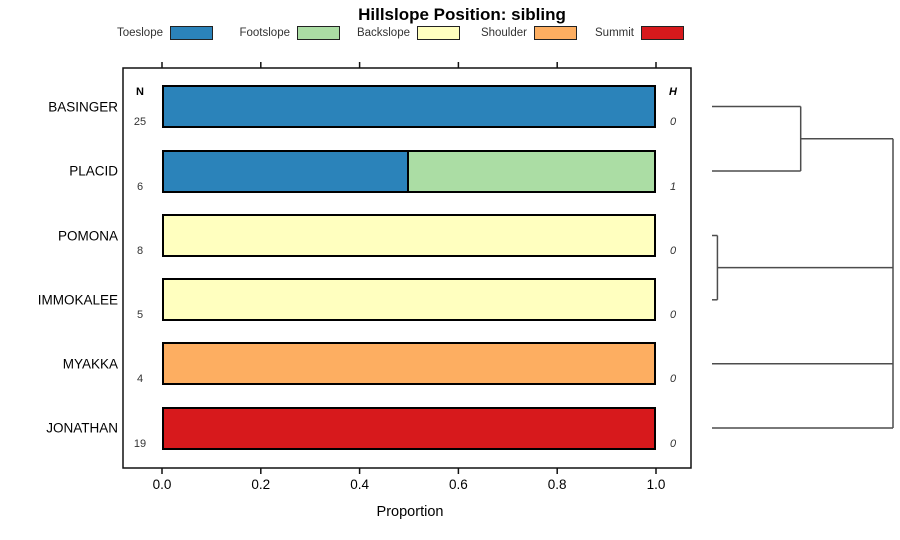 This screenshot has height=540, width=900. Describe the element at coordinates (140, 315) in the screenshot. I see `n-value: 5` at that location.